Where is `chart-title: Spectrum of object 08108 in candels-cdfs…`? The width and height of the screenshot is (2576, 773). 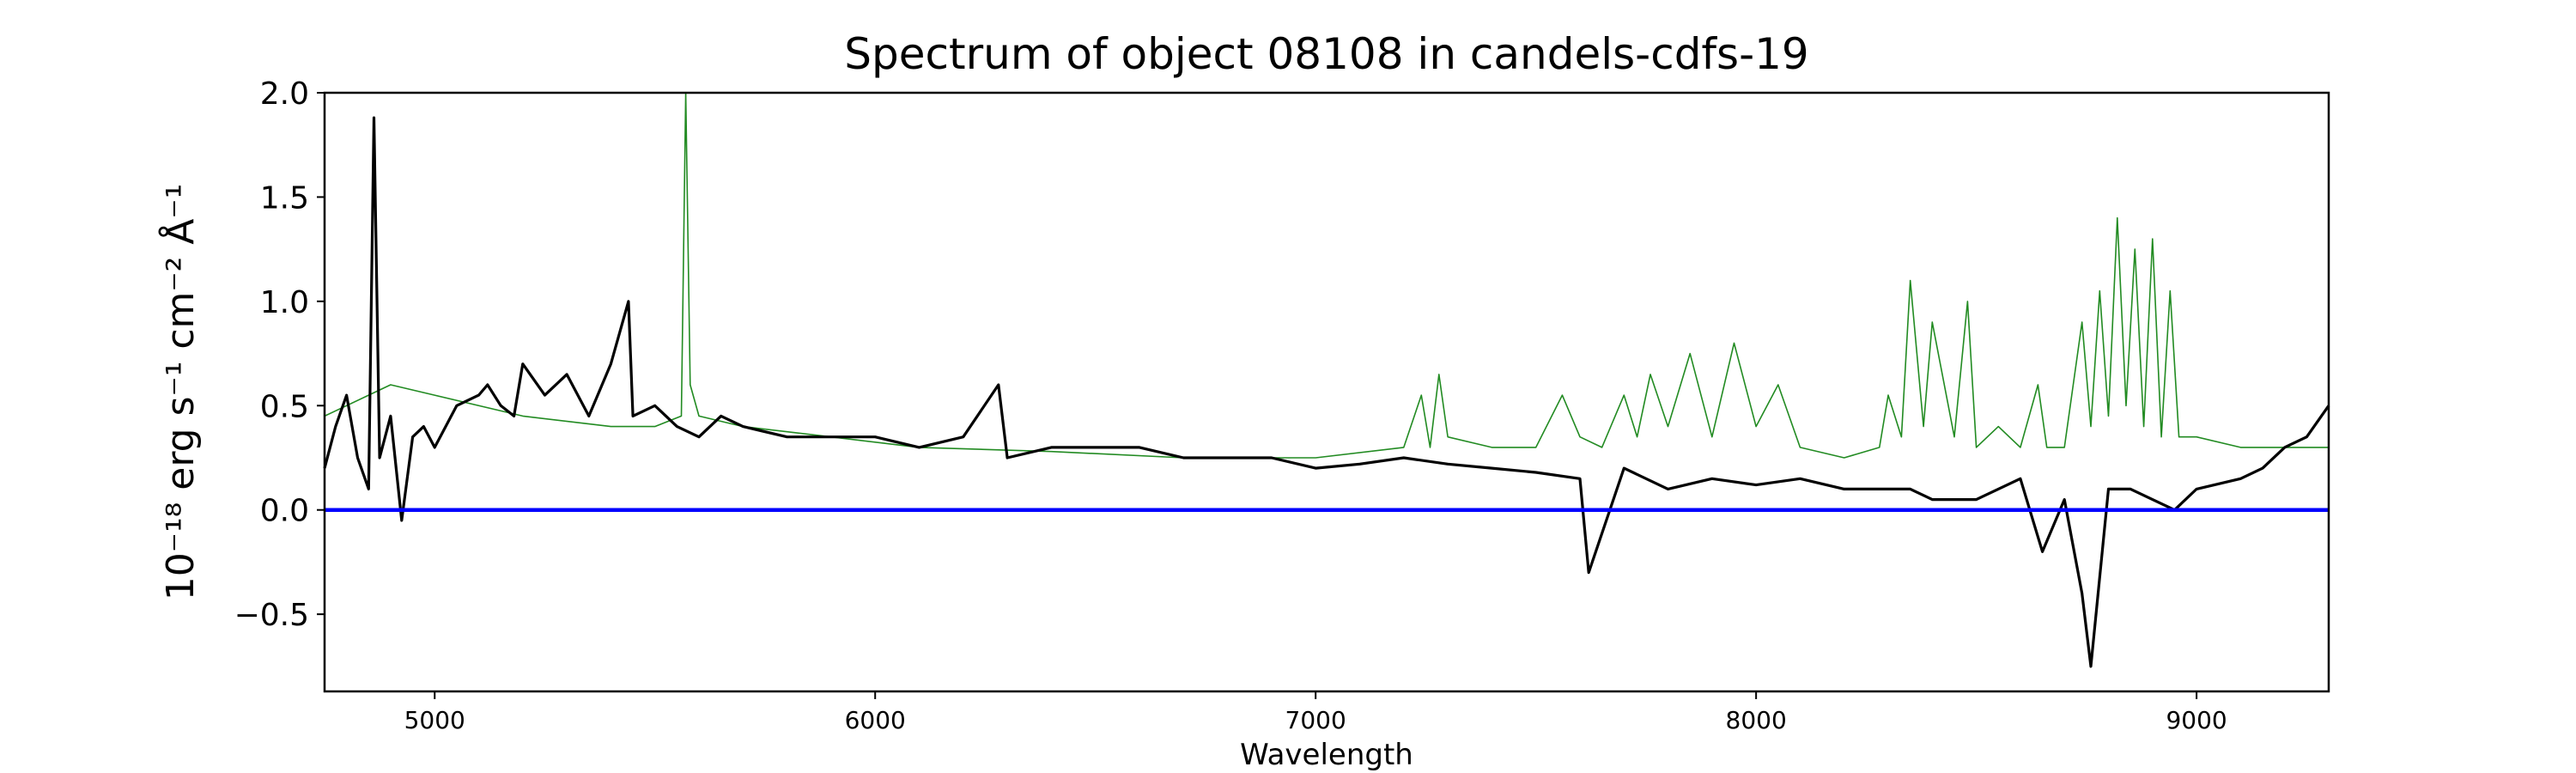
chart-title: Spectrum of object 08108 in candels-cdfs… is located at coordinates (1327, 54).